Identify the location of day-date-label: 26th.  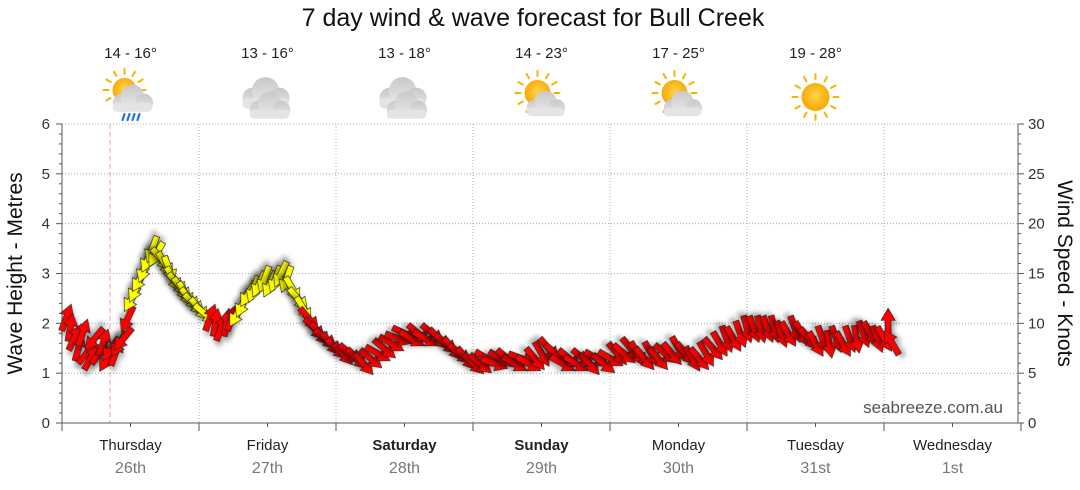
(130, 468).